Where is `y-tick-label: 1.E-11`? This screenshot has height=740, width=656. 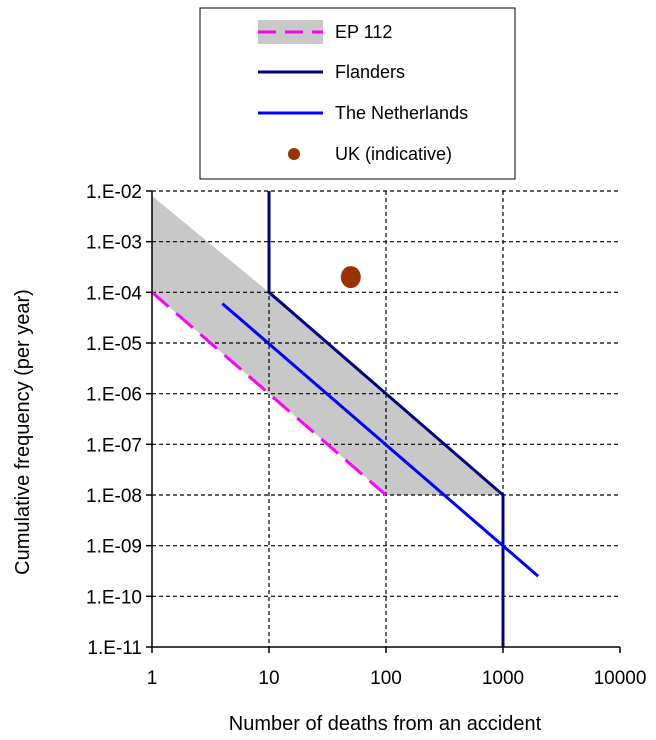
y-tick-label: 1.E-11 is located at coordinates (114, 648).